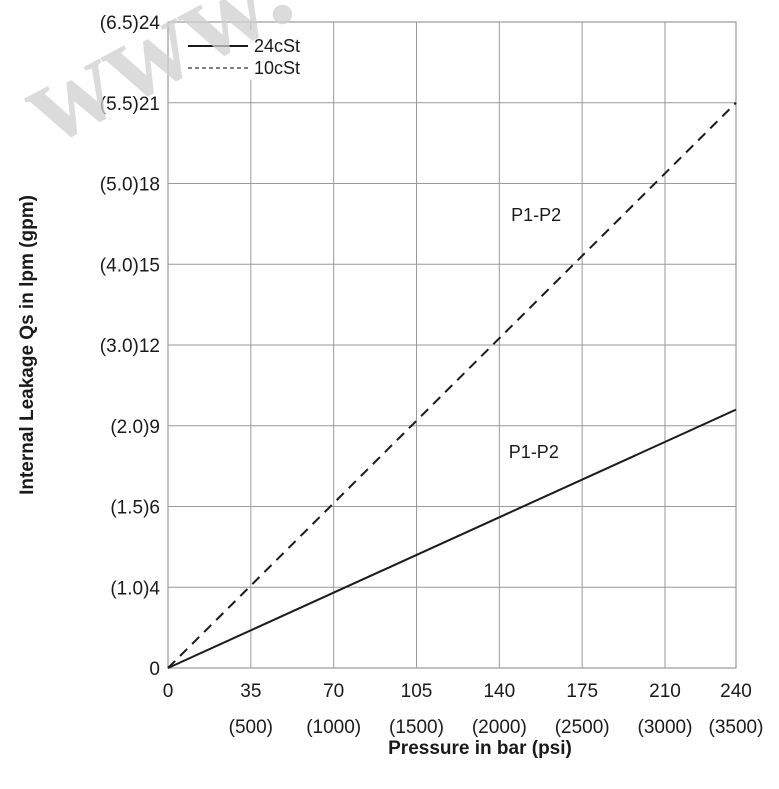  Describe the element at coordinates (665, 691) in the screenshot. I see `x-tick-label: 210` at that location.